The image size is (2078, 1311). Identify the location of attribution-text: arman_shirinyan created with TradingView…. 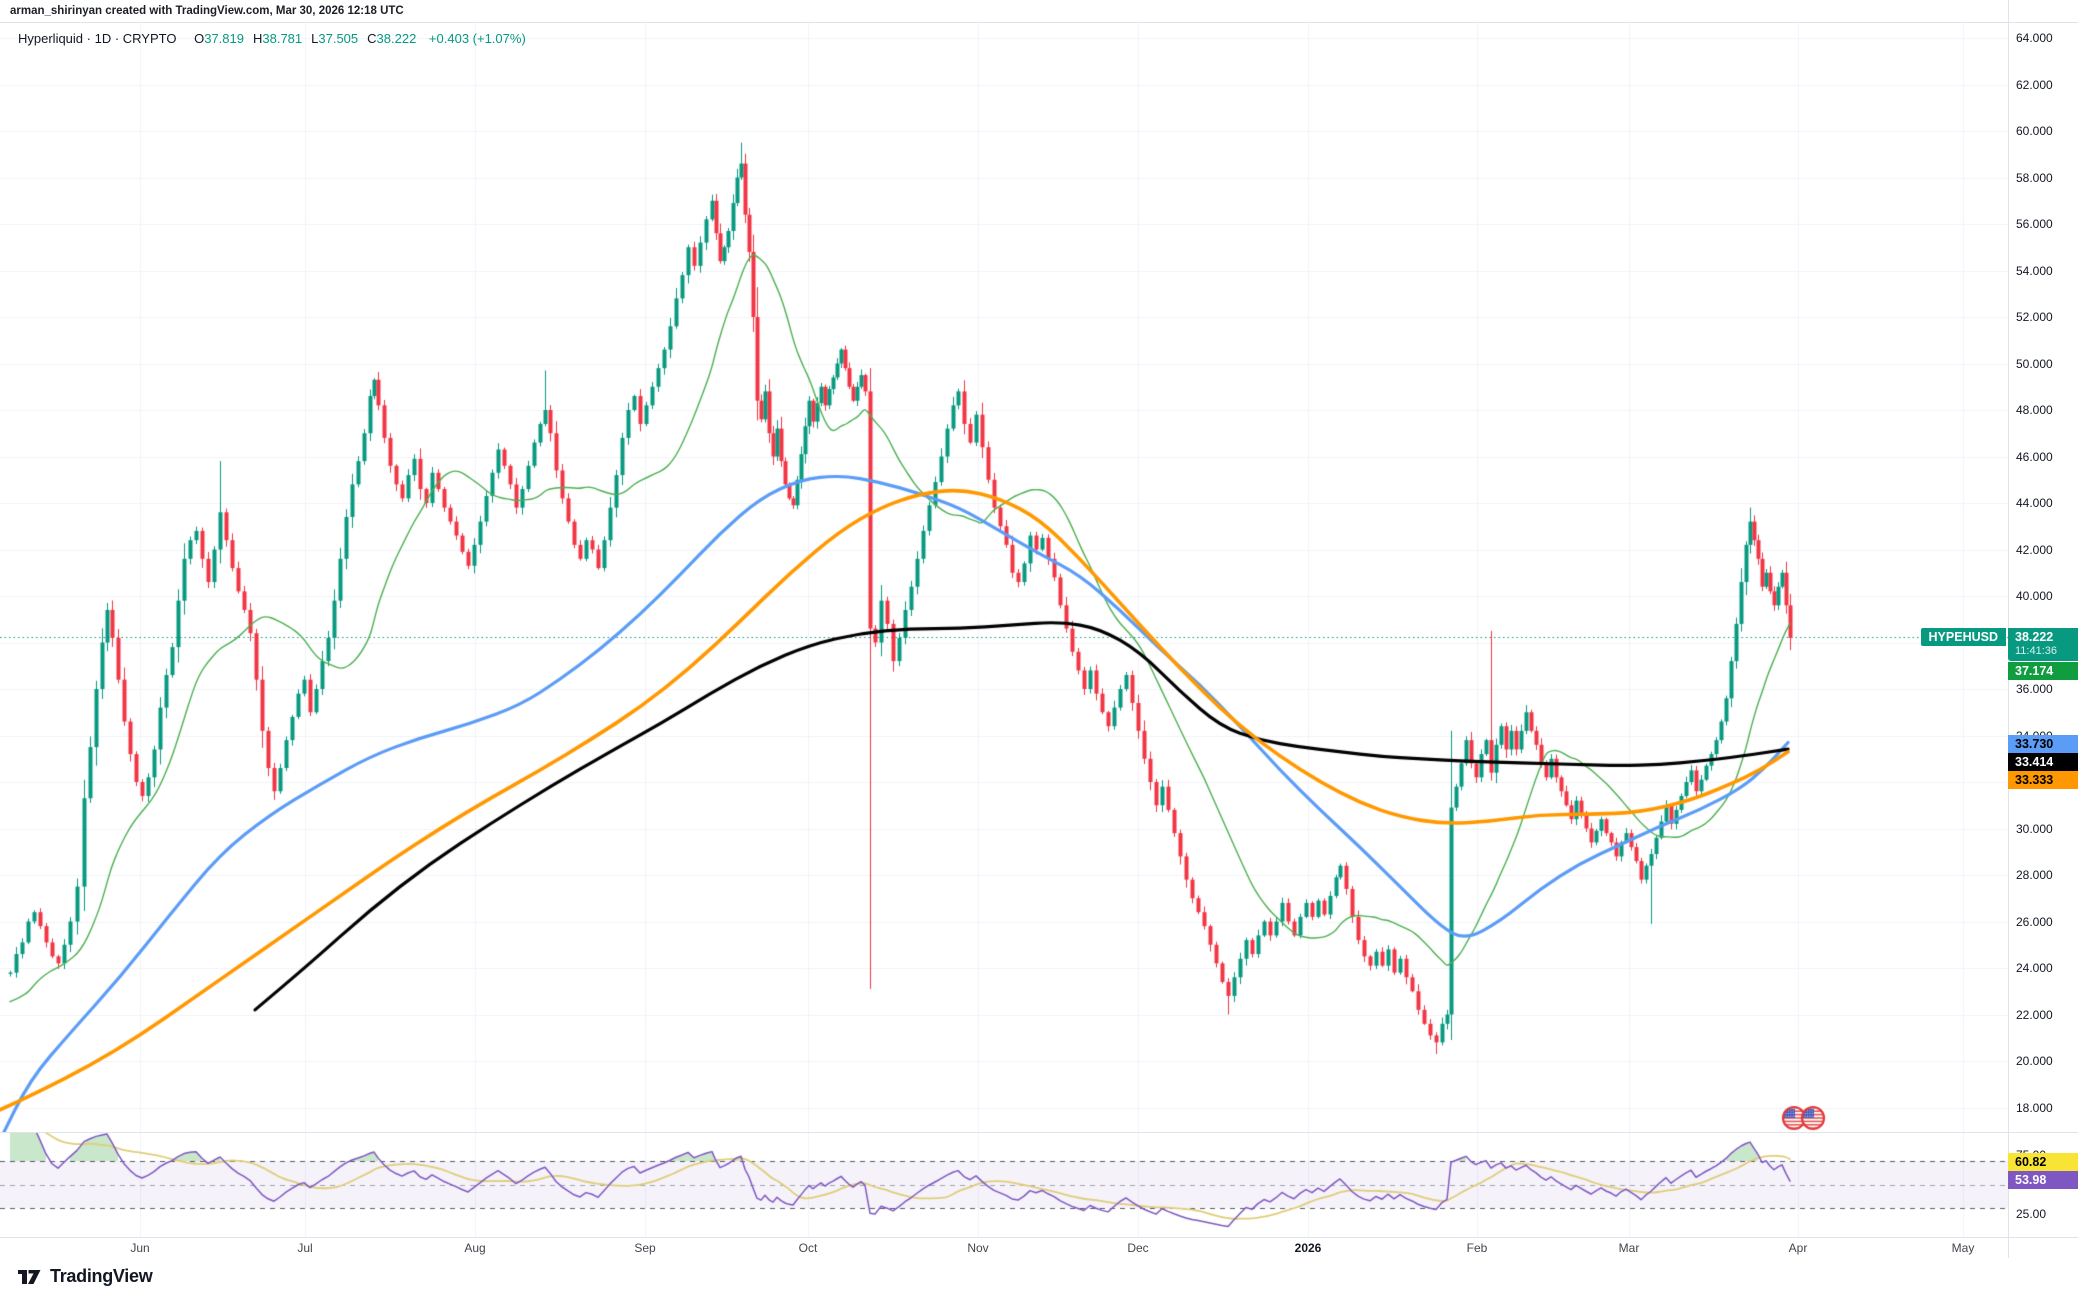
(207, 11).